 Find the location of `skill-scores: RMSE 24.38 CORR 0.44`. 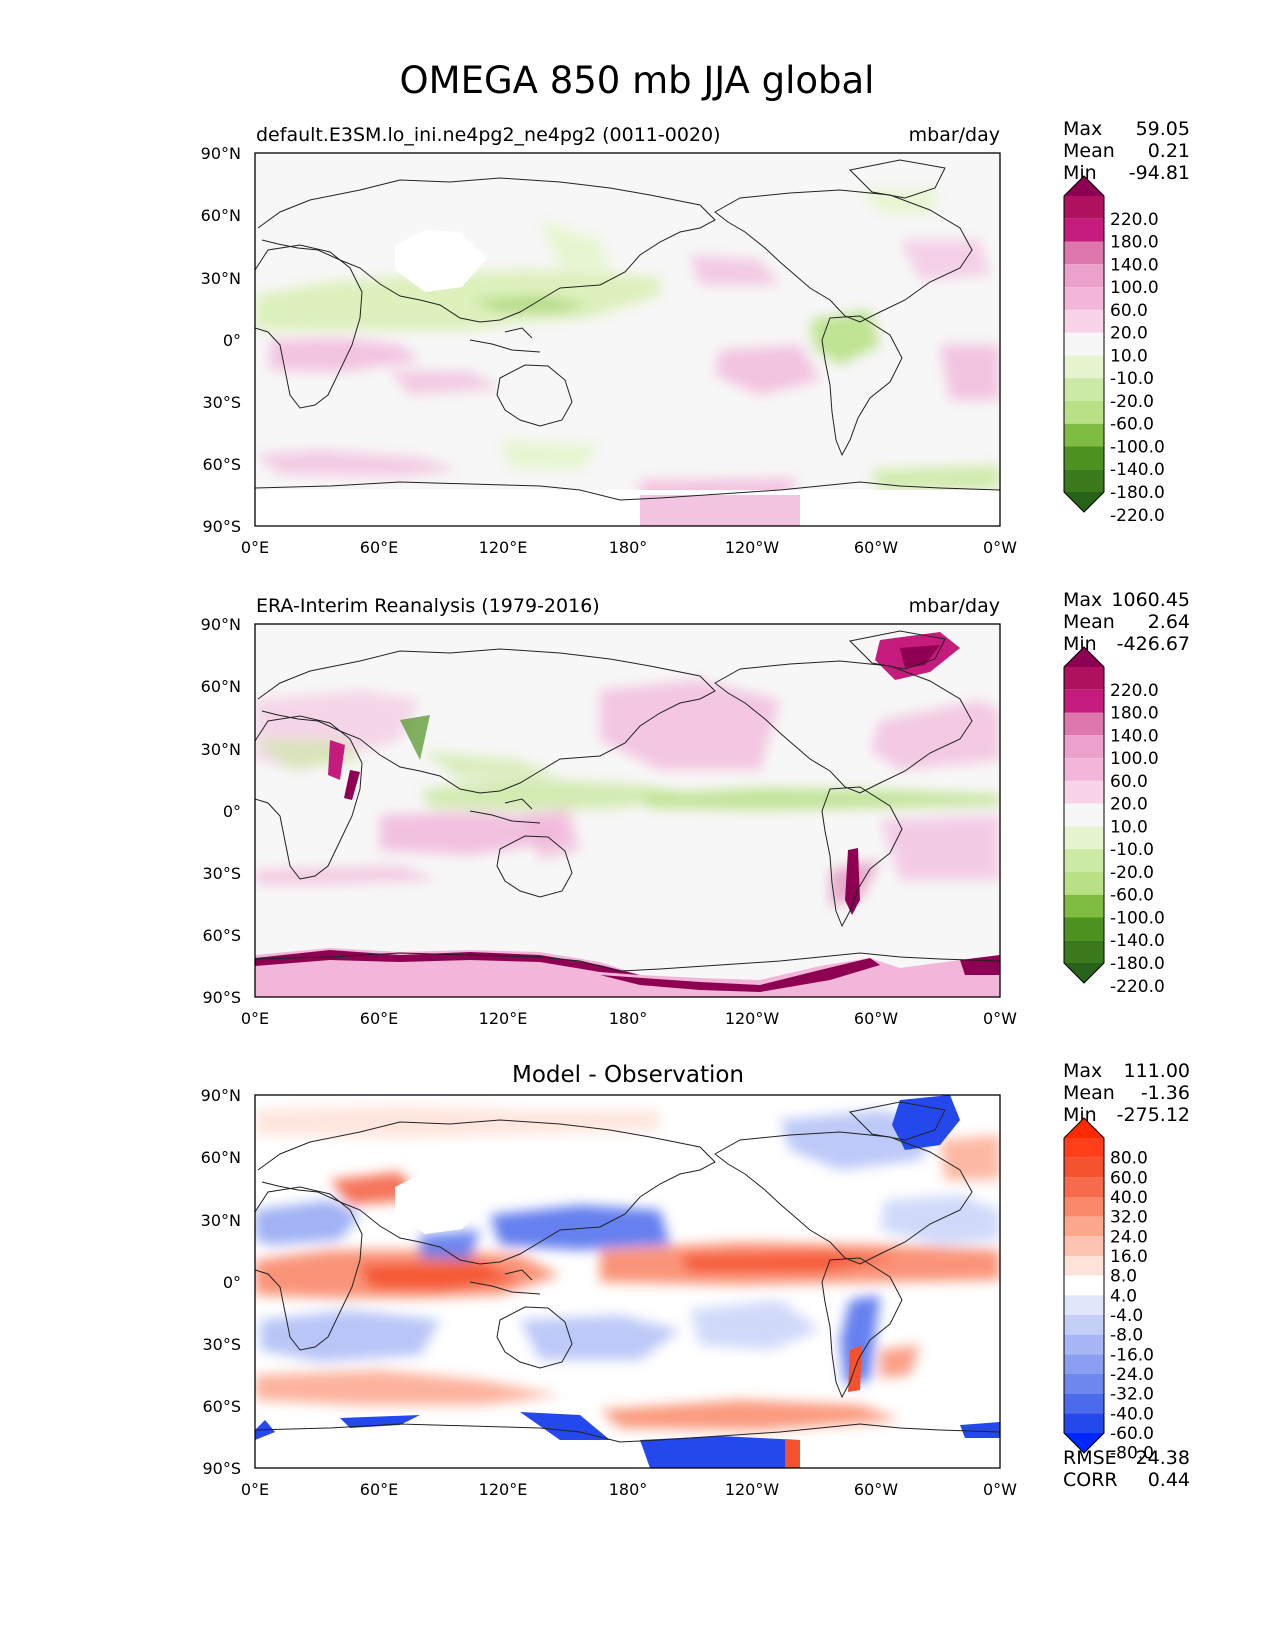

skill-scores: RMSE 24.38 CORR 0.44 is located at coordinates (1126, 1469).